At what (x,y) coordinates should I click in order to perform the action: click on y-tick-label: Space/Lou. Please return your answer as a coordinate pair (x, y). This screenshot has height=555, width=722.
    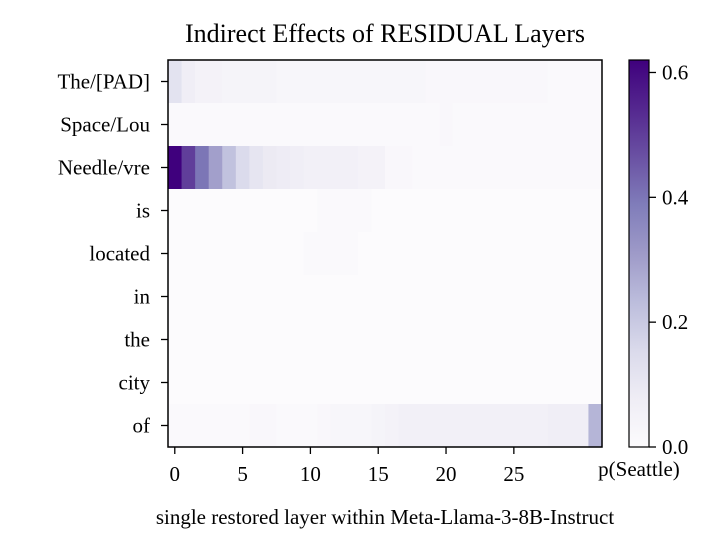
    Looking at the image, I should click on (105, 125).